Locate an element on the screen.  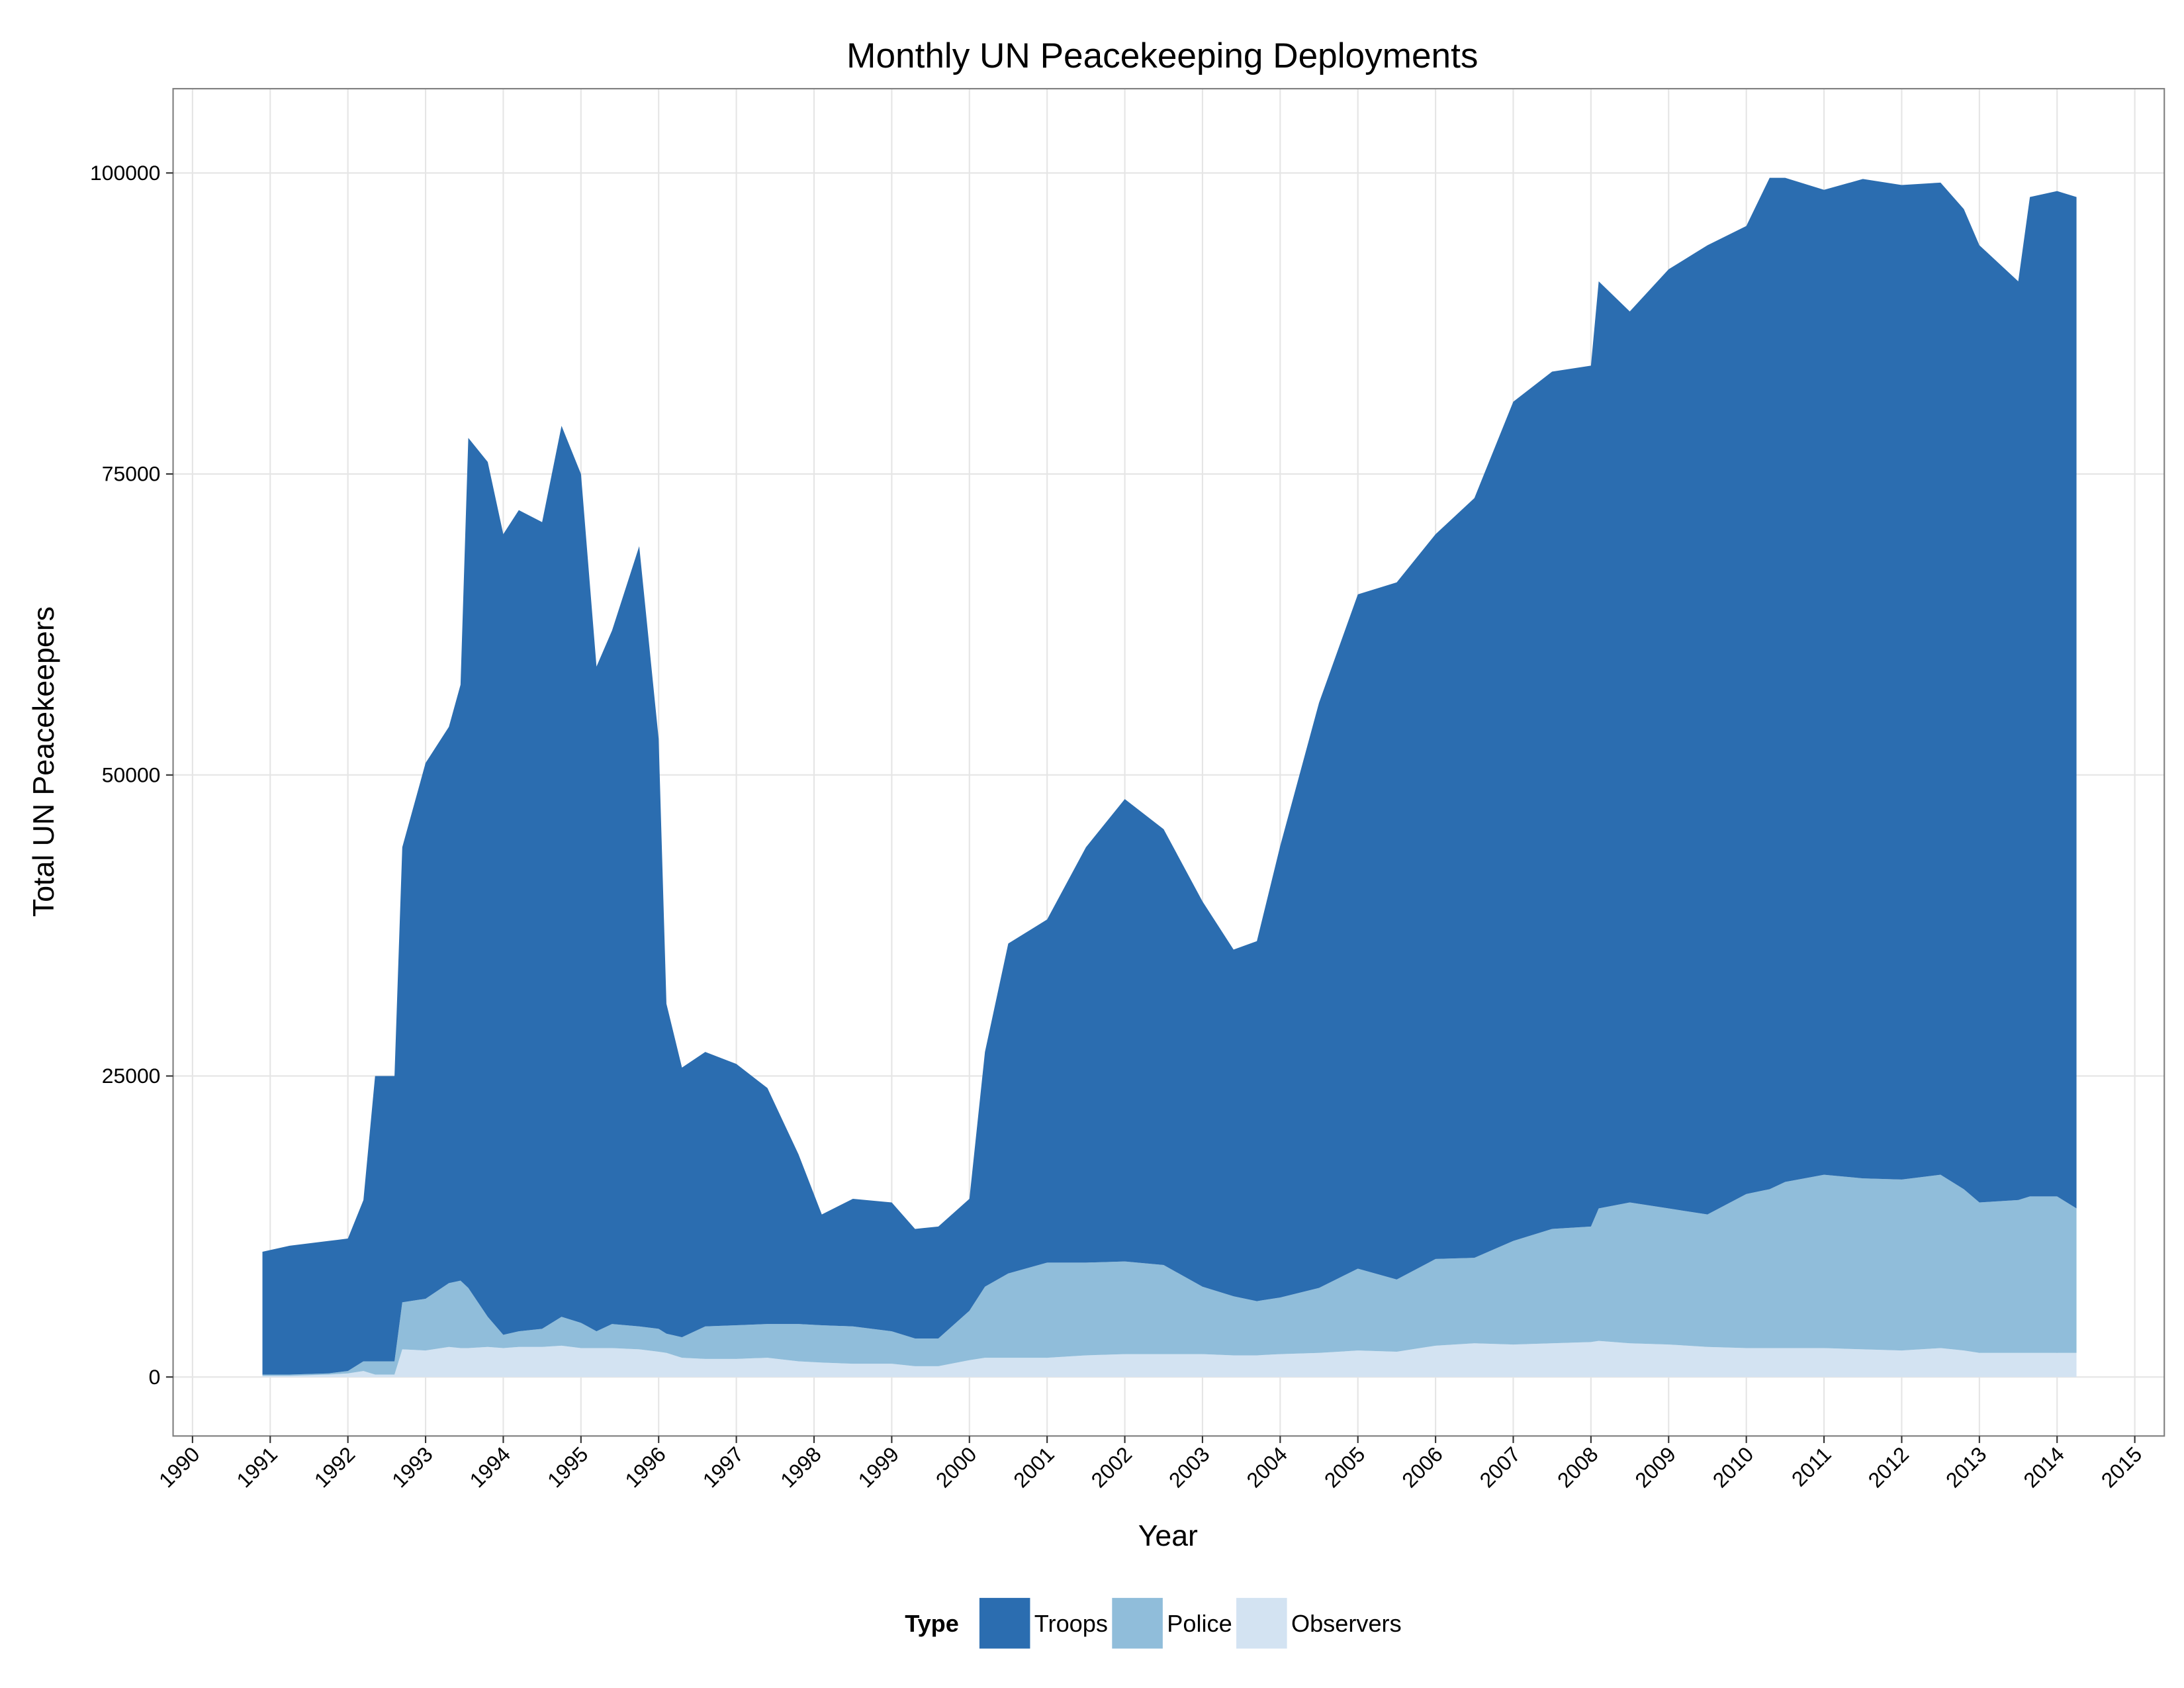
x-tick-label: 2005 is located at coordinates (1345, 1467).